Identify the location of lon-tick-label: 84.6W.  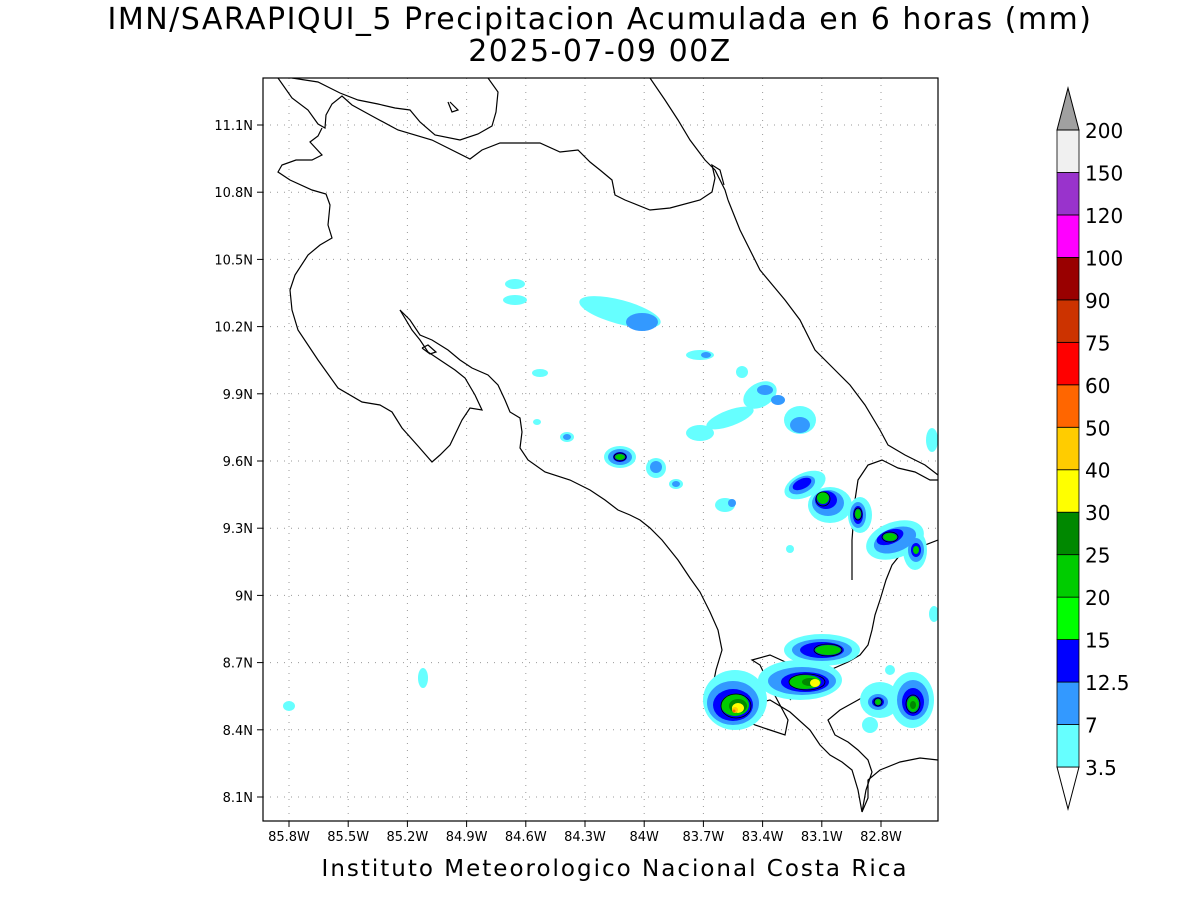
(526, 837).